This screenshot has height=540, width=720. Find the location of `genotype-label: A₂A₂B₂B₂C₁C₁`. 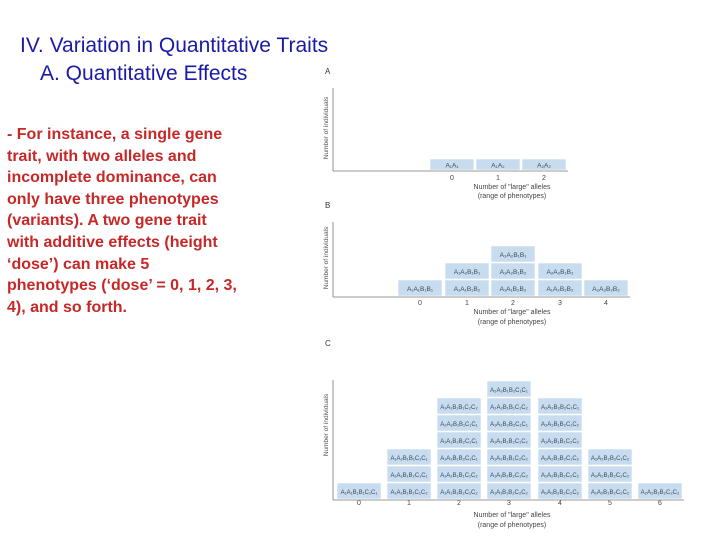

genotype-label: A₂A₂B₂B₂C₁C₁ is located at coordinates (560, 408).